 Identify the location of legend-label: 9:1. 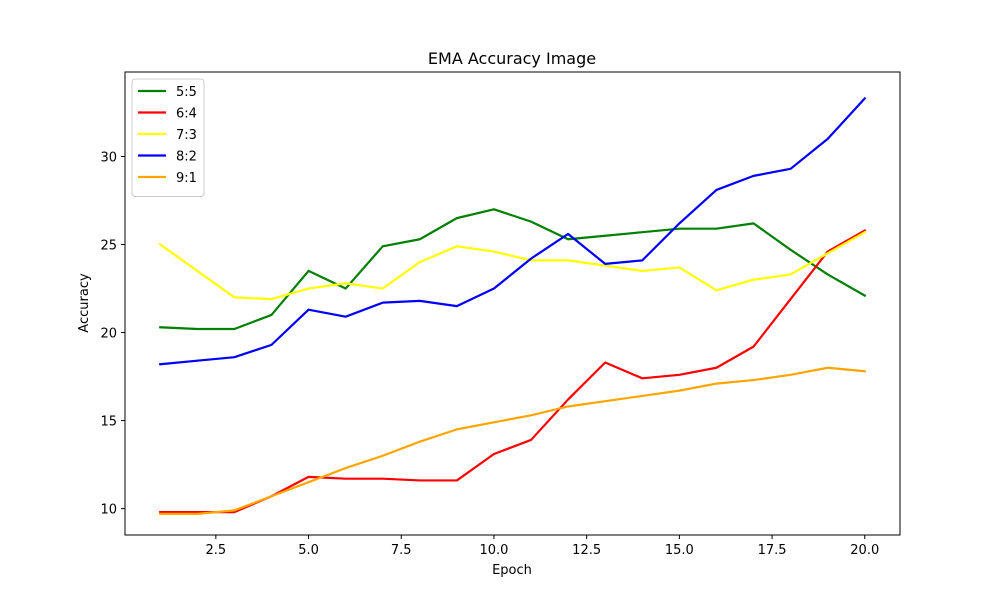
(186, 178).